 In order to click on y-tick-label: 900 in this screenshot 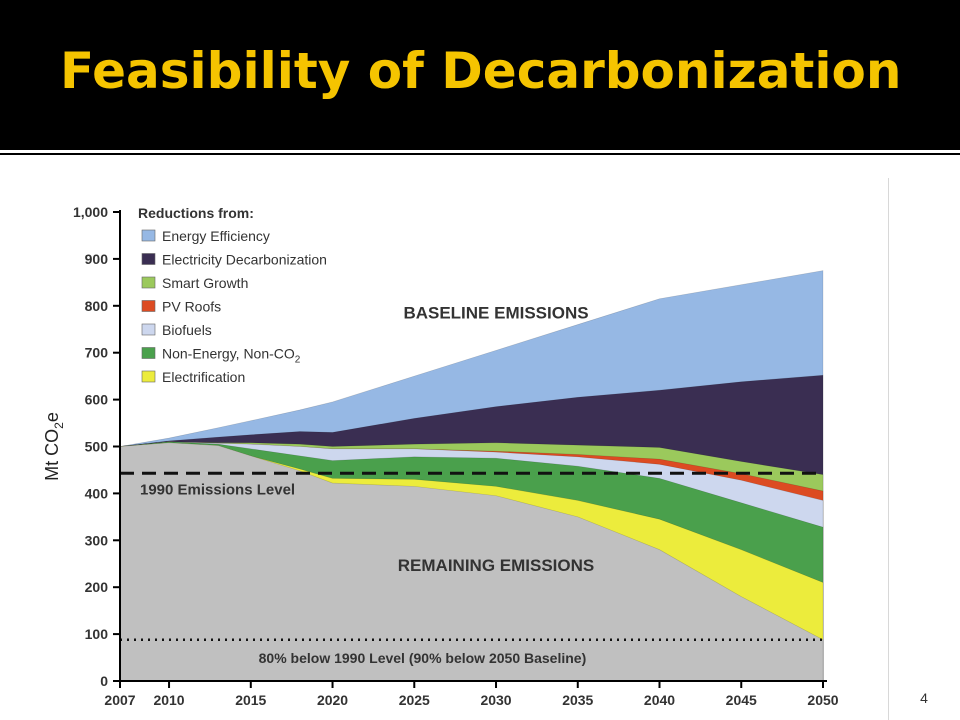, I will do `click(97, 259)`.